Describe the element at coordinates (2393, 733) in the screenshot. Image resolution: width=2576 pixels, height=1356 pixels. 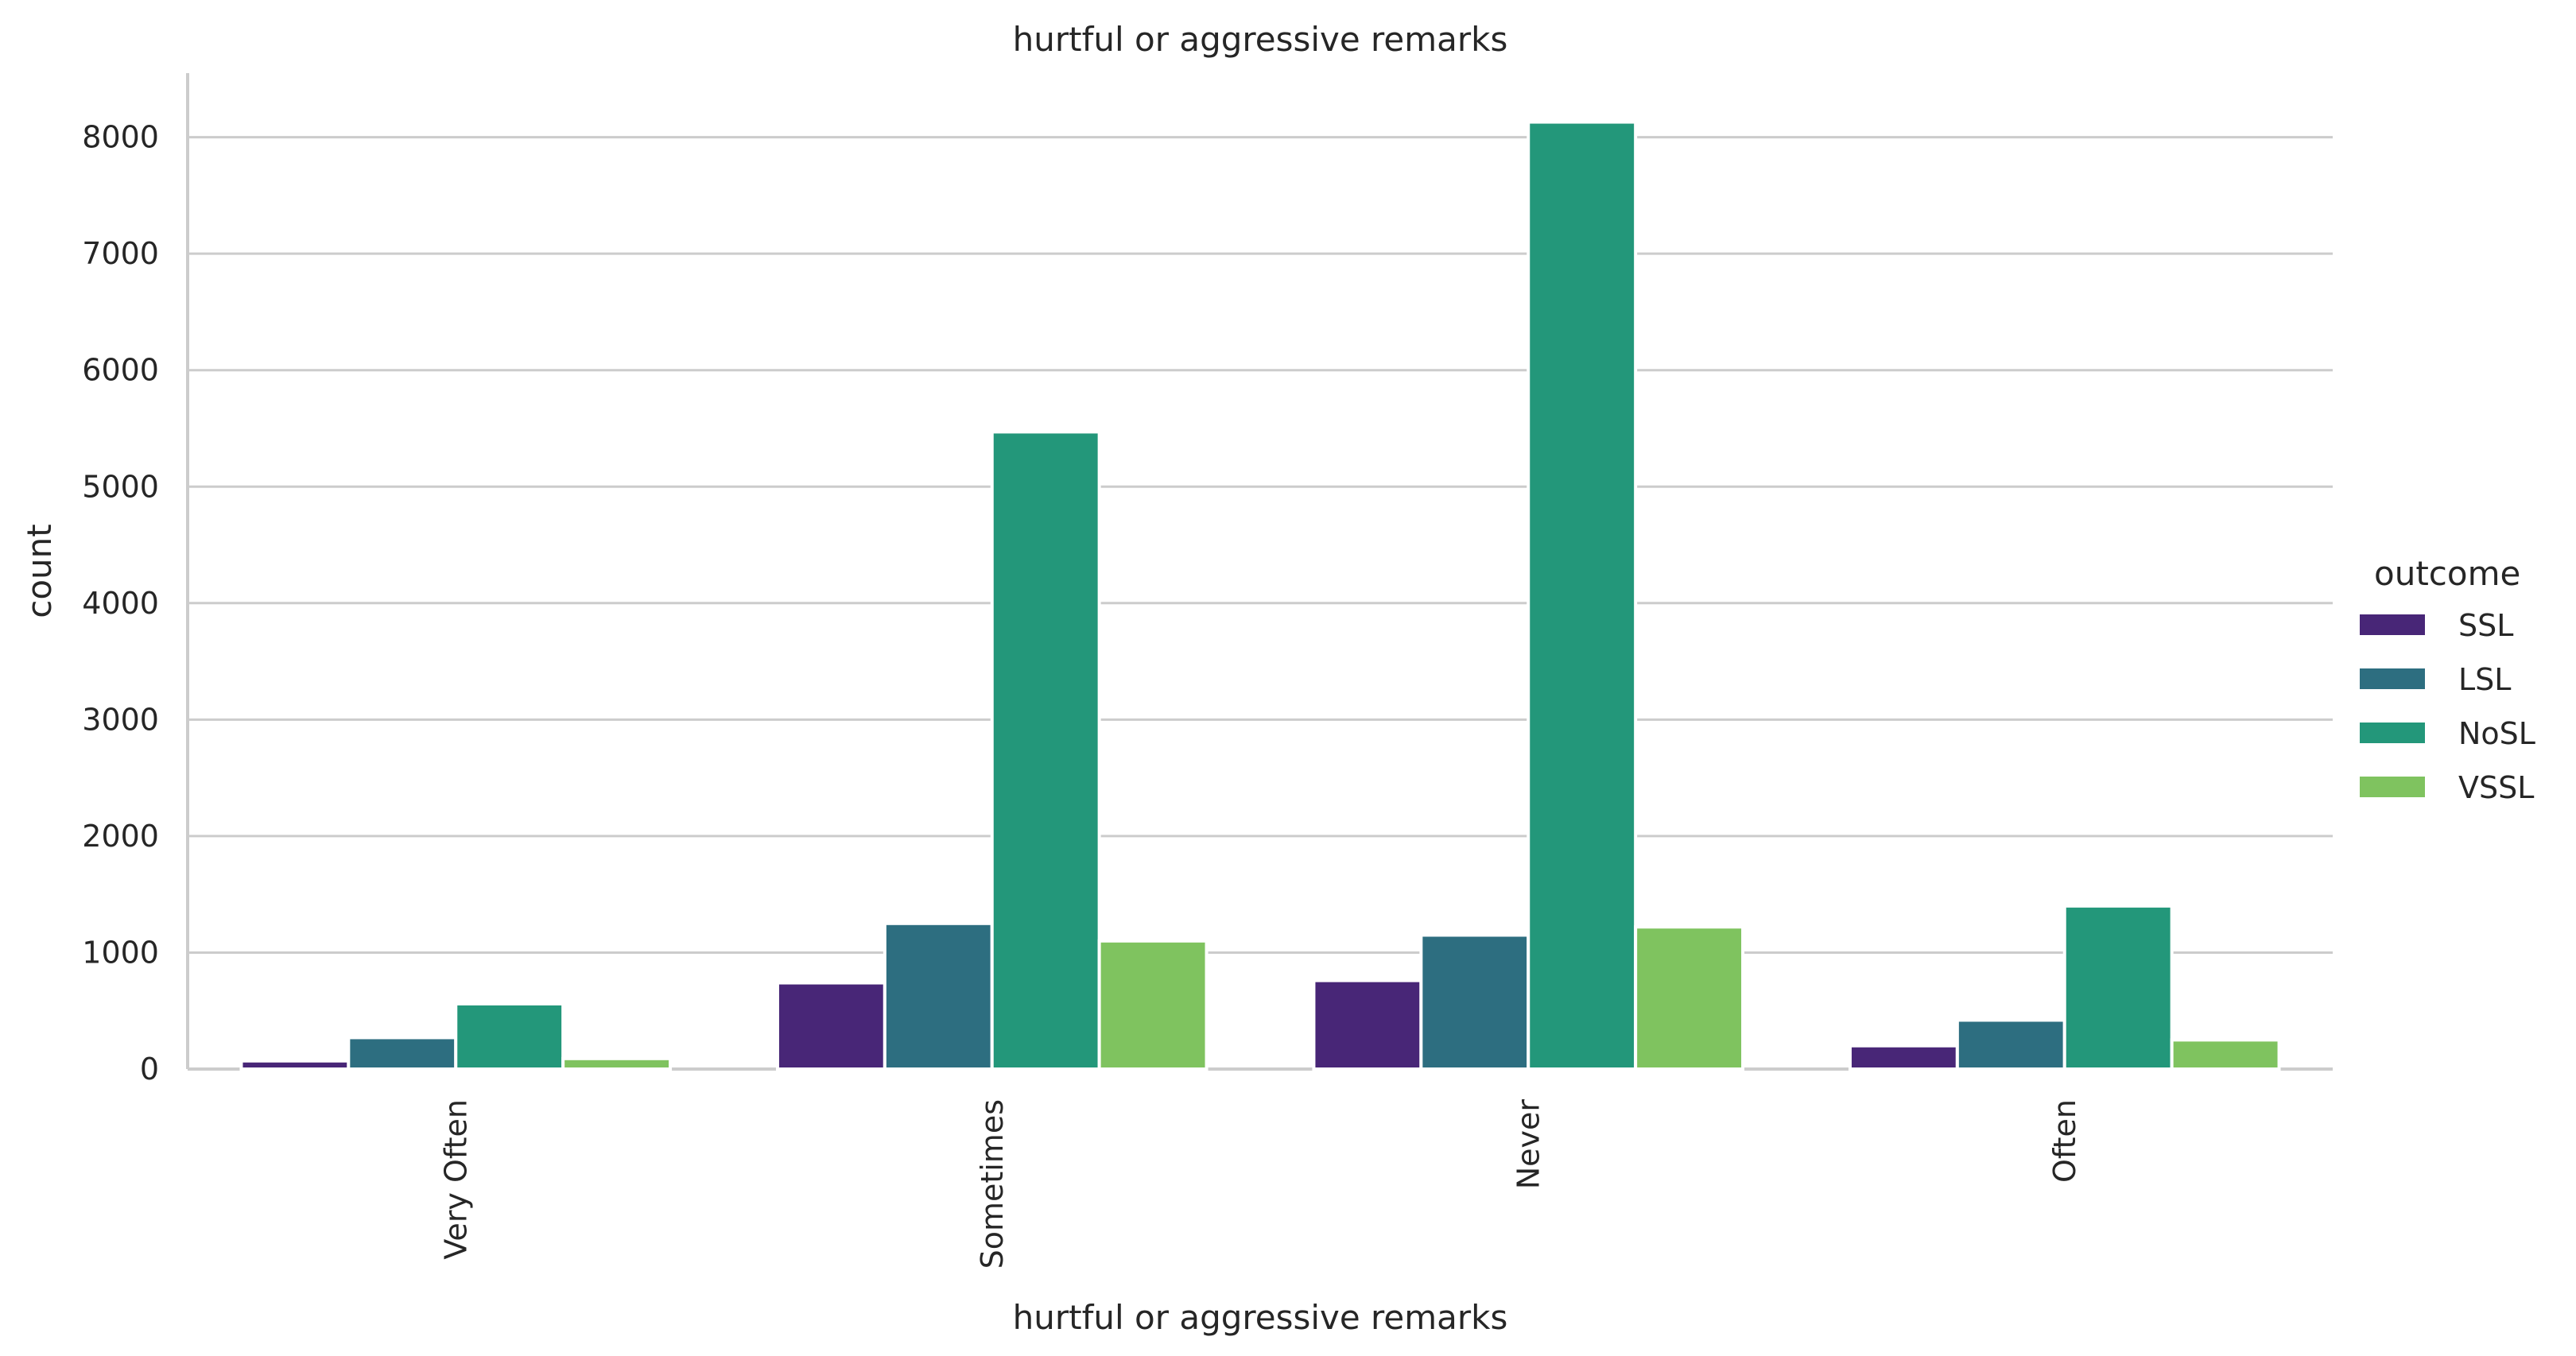
I see `legend-swatch-nosl` at that location.